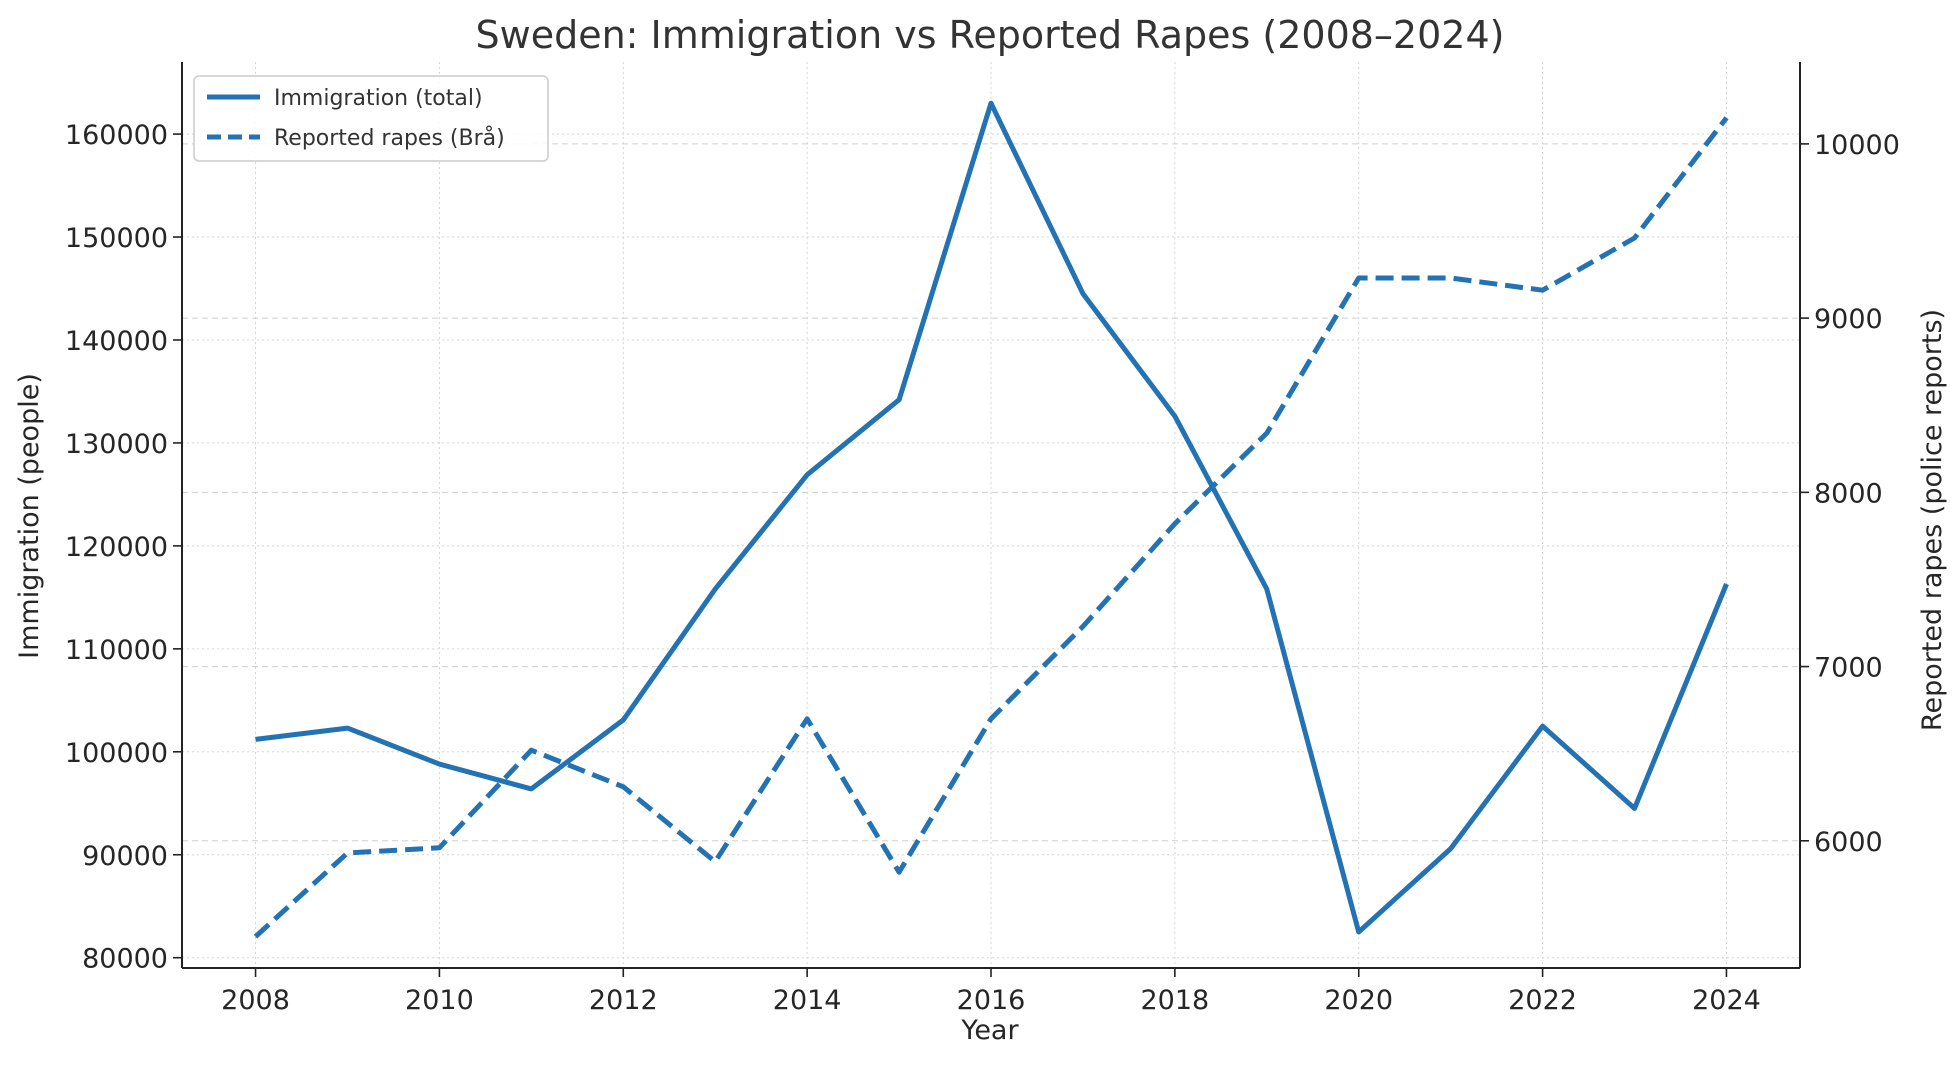 Image resolution: width=1960 pixels, height=1065 pixels. What do you see at coordinates (1848, 493) in the screenshot?
I see `right-y-tick-label: 8000` at bounding box center [1848, 493].